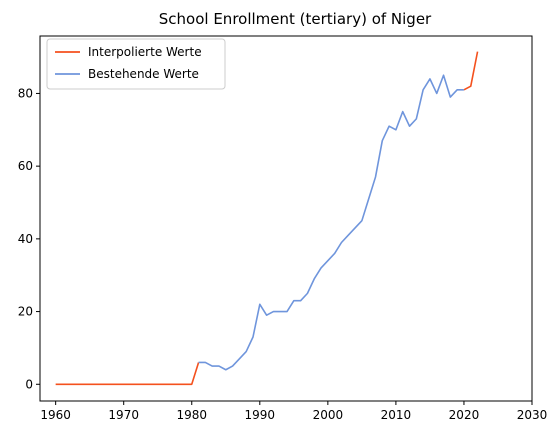  I want to click on x-tick-label: 2000, so click(328, 415).